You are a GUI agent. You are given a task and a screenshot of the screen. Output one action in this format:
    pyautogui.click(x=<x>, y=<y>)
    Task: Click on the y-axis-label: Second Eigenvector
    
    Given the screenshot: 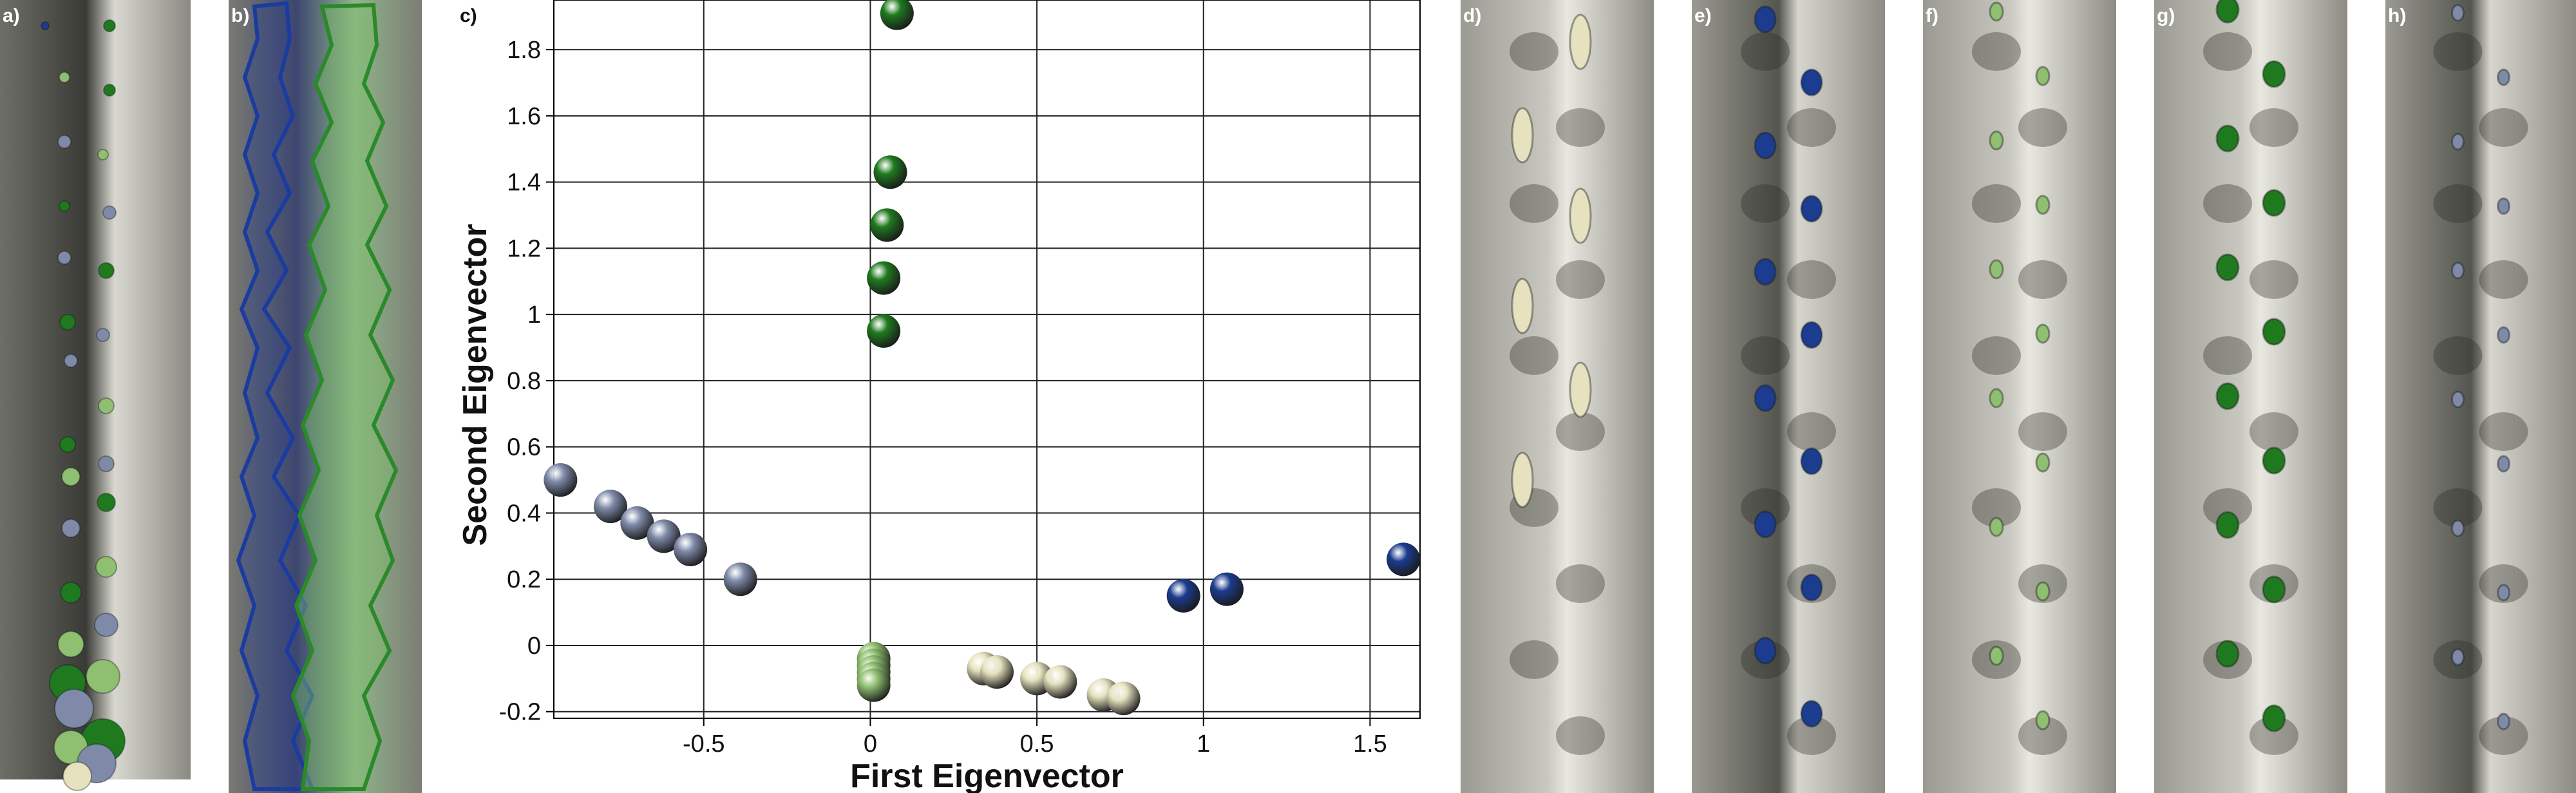 What is the action you would take?
    pyautogui.click(x=476, y=385)
    